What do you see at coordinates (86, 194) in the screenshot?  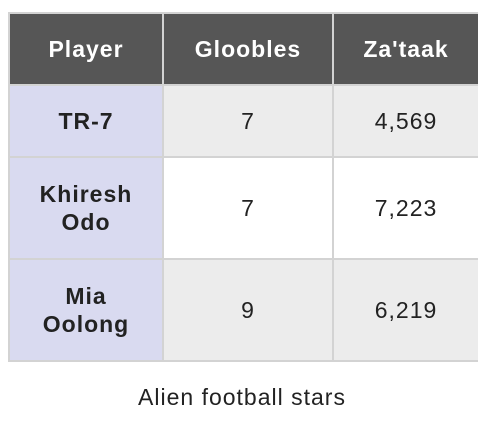 I see `player-name-line: Khiresh` at bounding box center [86, 194].